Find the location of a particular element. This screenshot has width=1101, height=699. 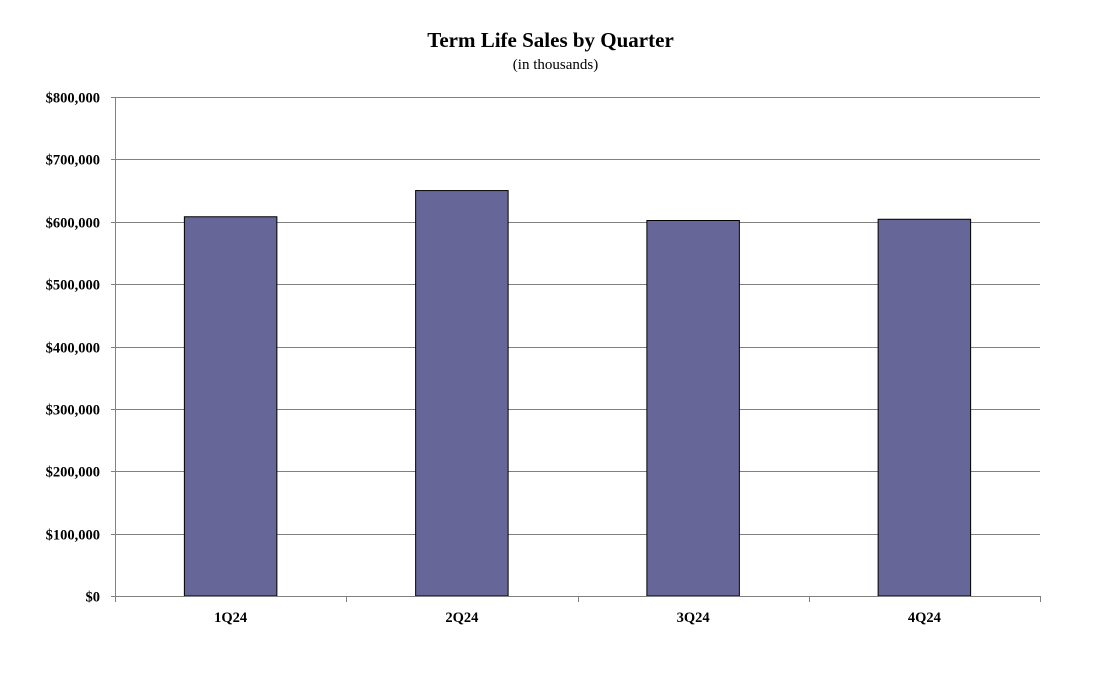

bar-4q24 is located at coordinates (924, 407).